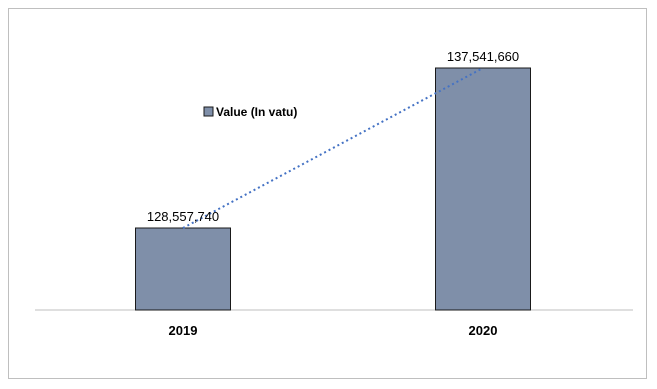 The width and height of the screenshot is (657, 389). What do you see at coordinates (183, 269) in the screenshot?
I see `bar-2019` at bounding box center [183, 269].